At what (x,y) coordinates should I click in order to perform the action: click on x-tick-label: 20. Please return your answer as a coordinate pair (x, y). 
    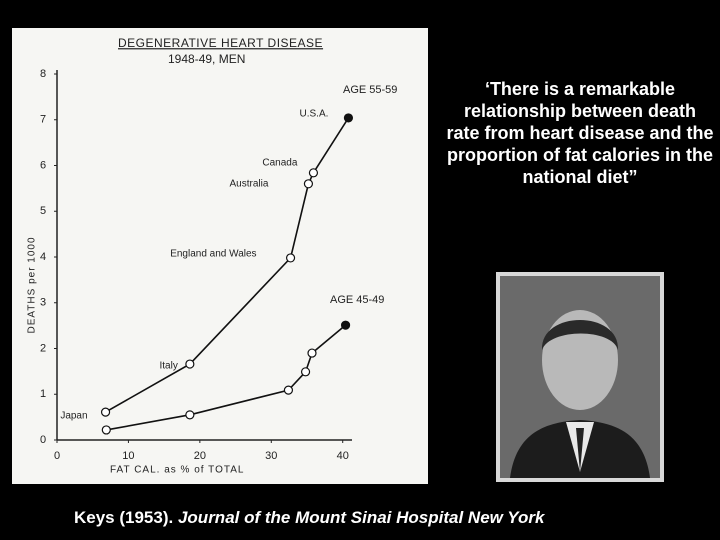
    Looking at the image, I should click on (200, 456).